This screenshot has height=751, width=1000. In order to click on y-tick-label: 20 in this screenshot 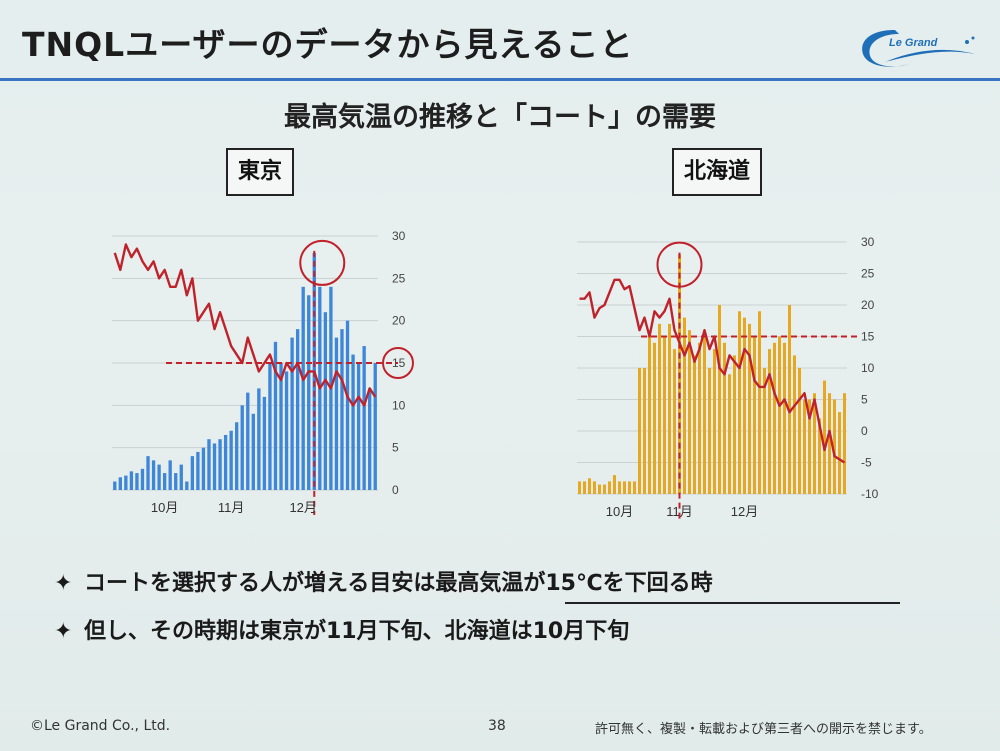, I will do `click(399, 321)`.